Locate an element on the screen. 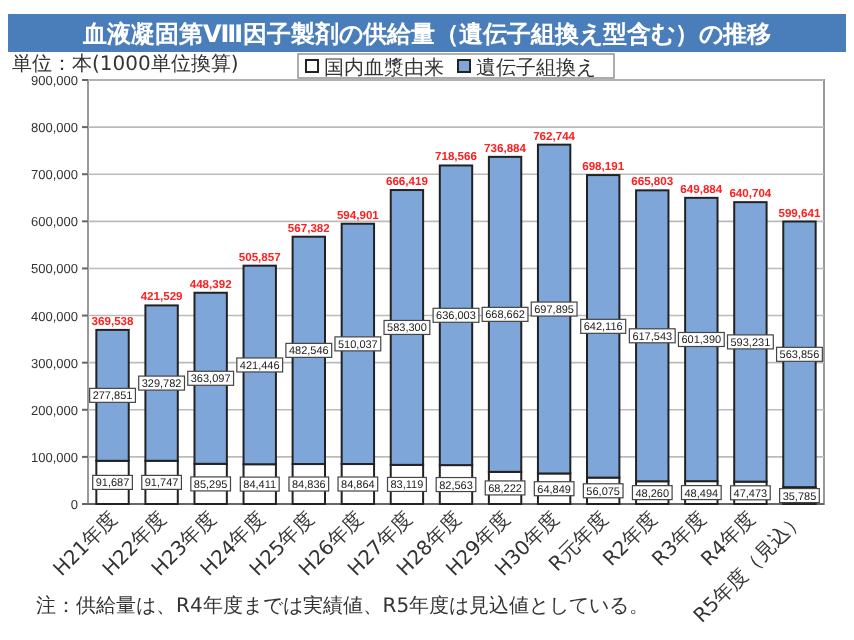  chart-title: 血液凝固第Ⅷ因子製剤の供給量（遺伝子組換え型含む）の推移 is located at coordinates (426, 34).